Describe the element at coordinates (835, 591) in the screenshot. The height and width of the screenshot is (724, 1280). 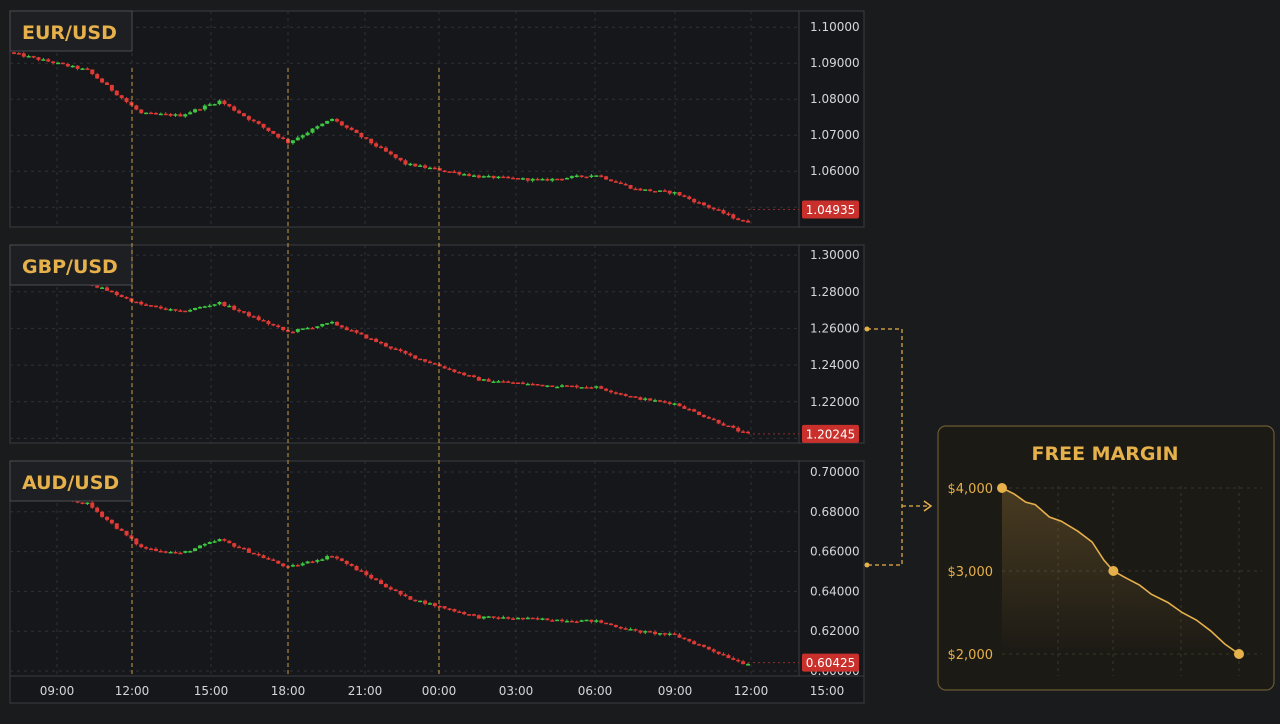
I see `y-tick-label: 0.64000` at that location.